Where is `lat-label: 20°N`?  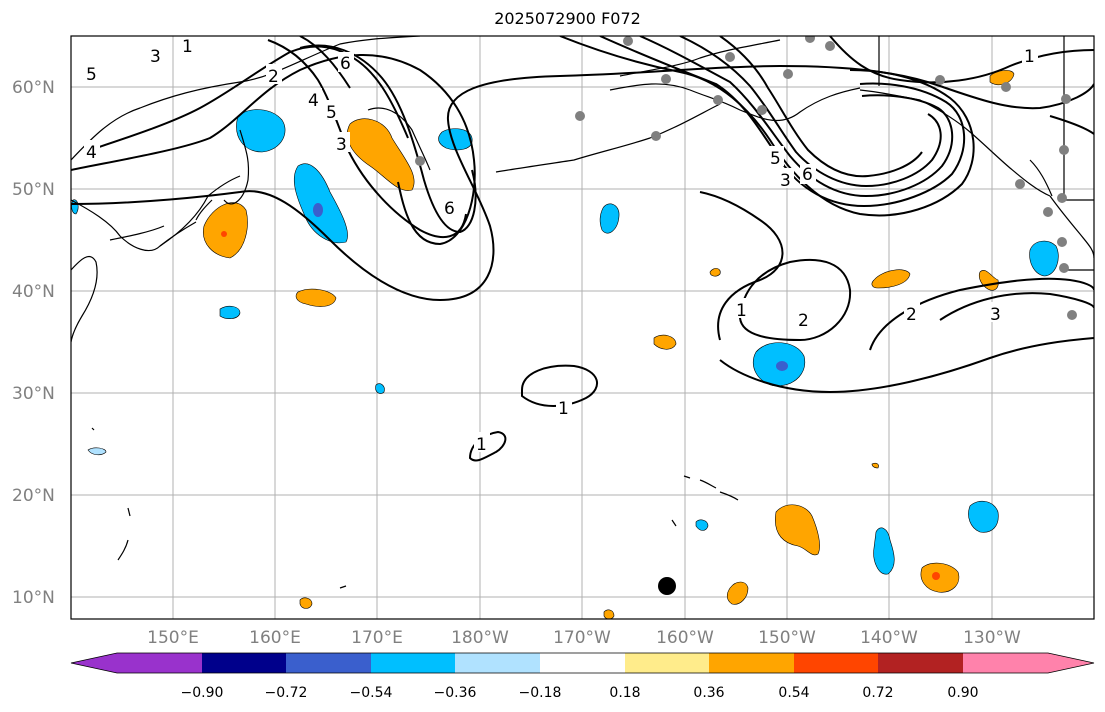
lat-label: 20°N is located at coordinates (33, 496).